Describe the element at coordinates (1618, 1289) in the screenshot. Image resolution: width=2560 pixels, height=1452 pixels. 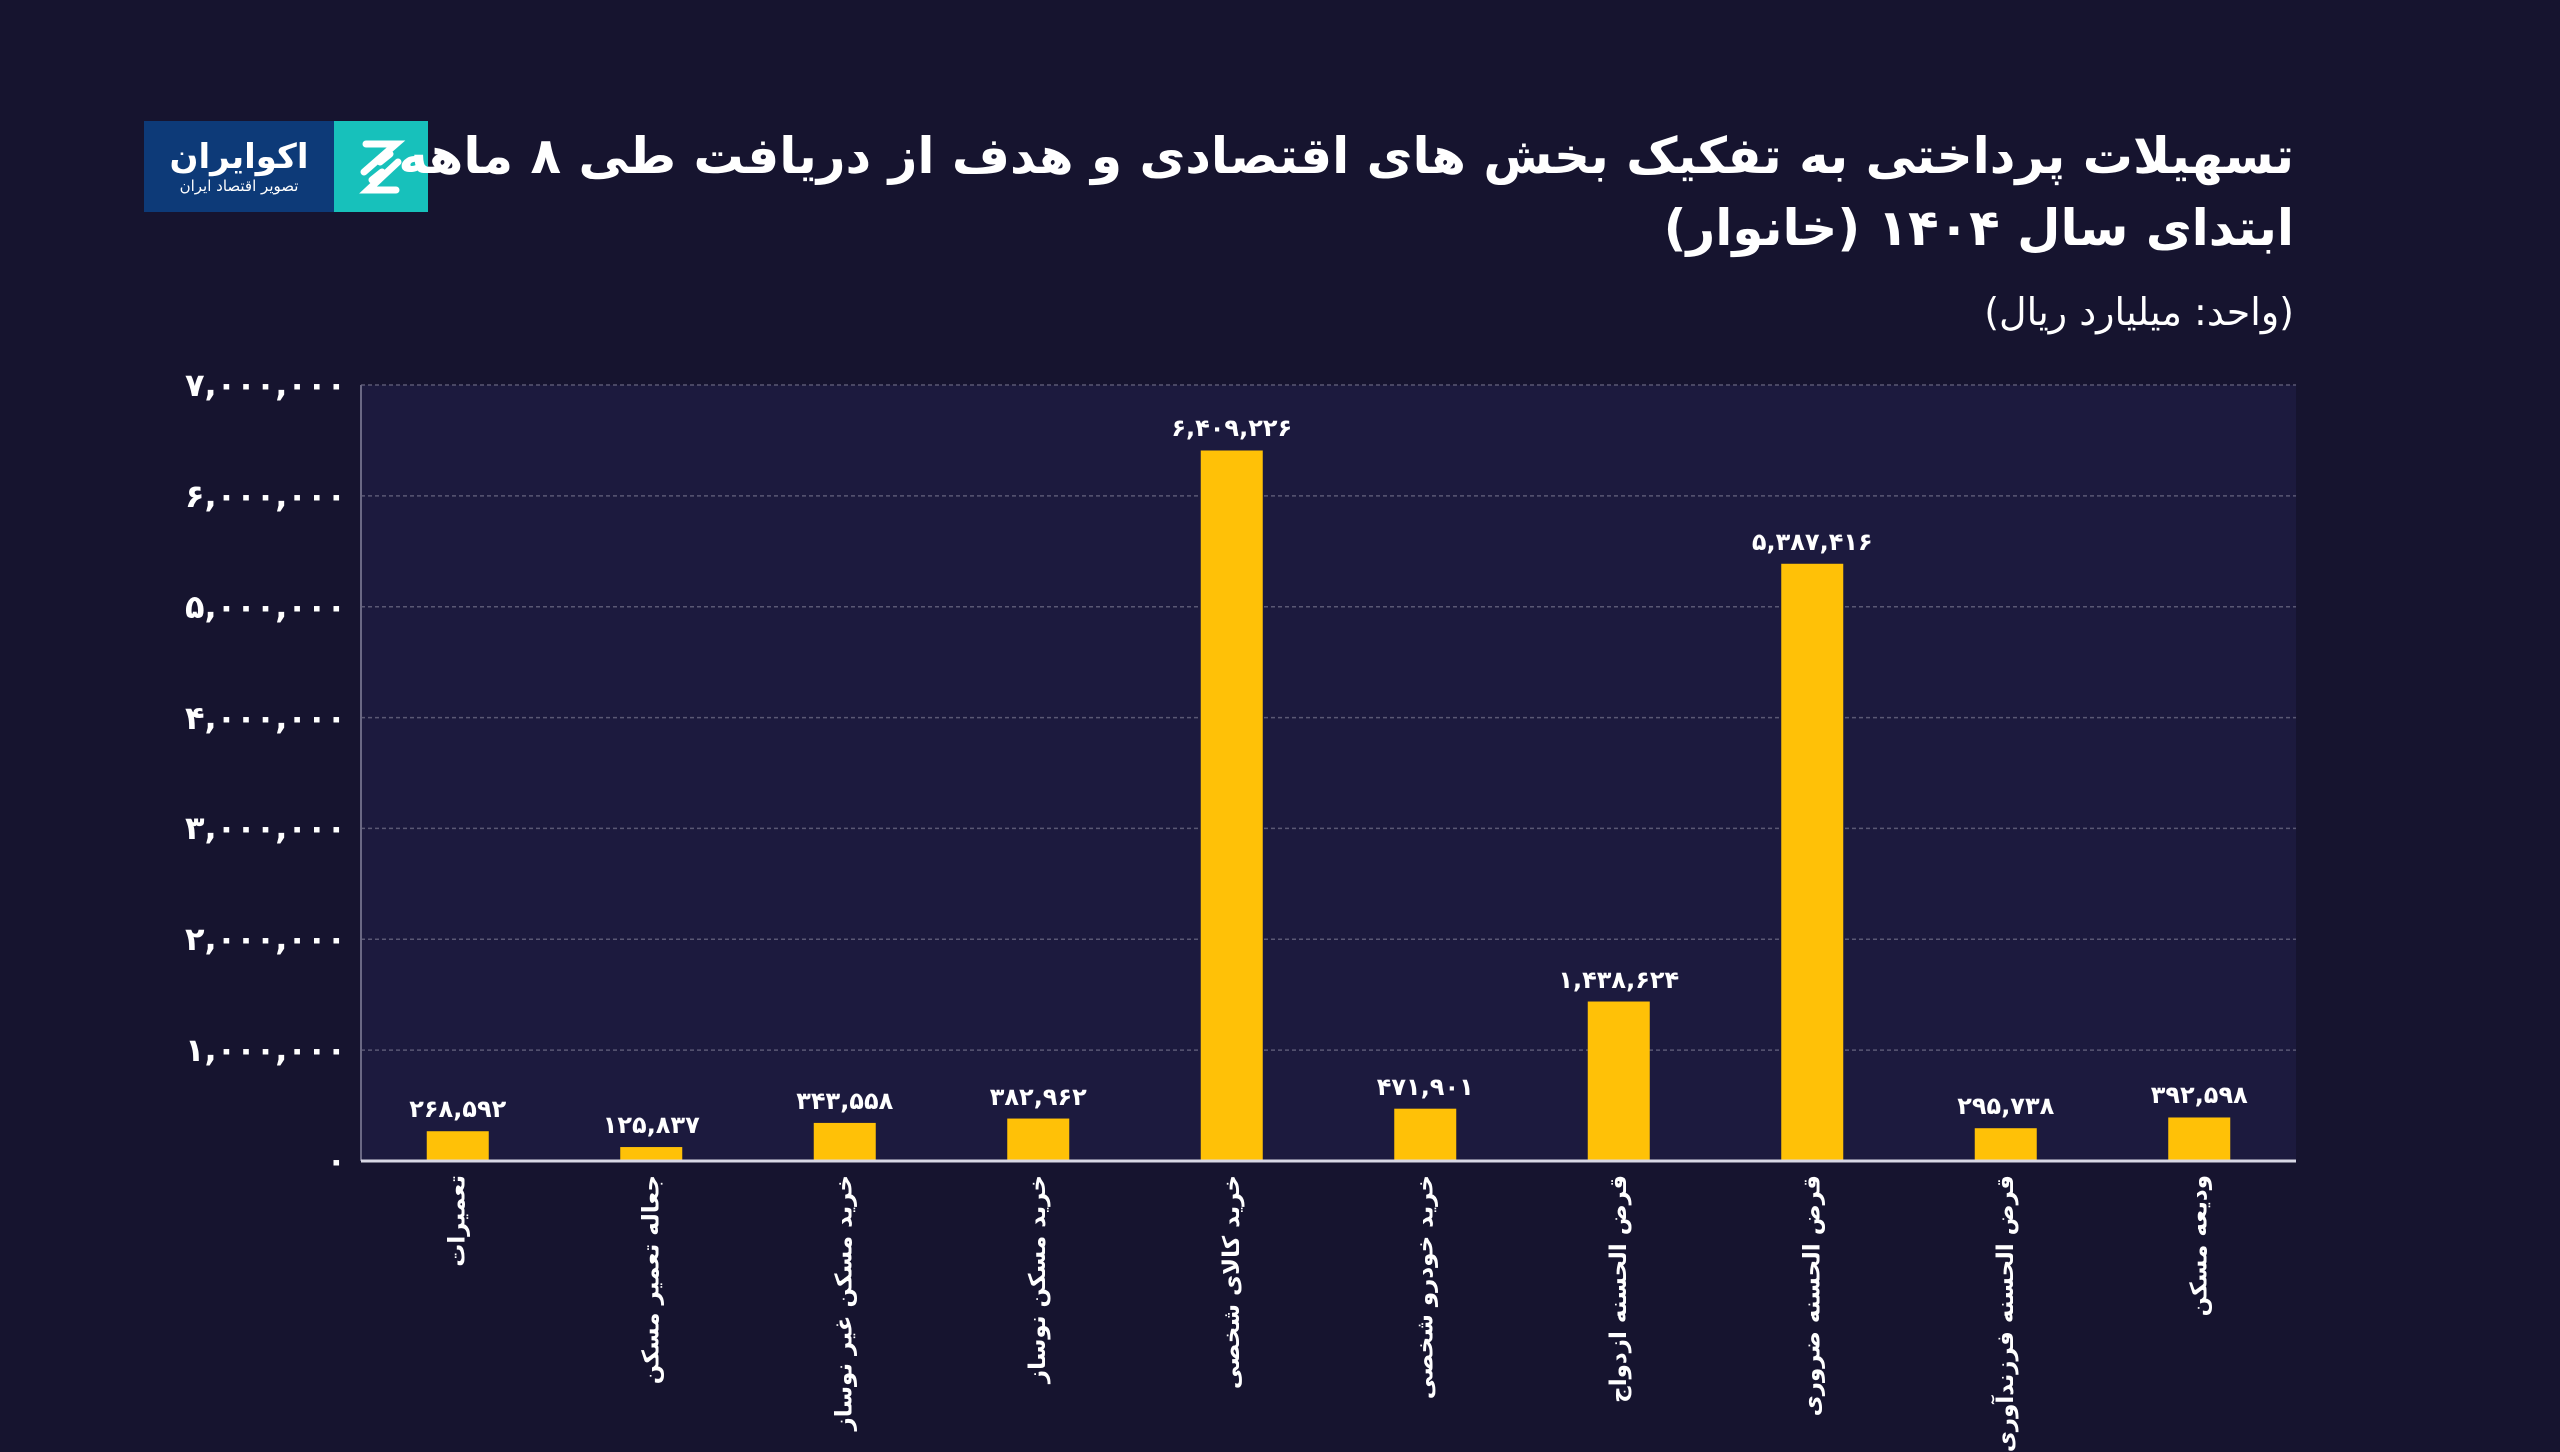
I see `category-label: قرض الحسنه ازدواج` at that location.